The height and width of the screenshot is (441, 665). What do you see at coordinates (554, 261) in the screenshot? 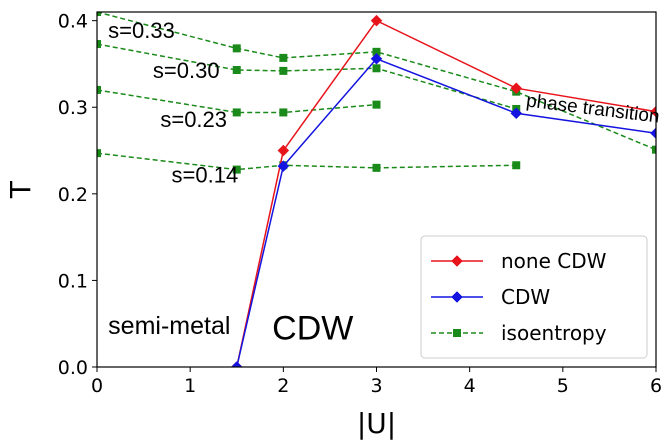
I see `legend-label: none CDW` at bounding box center [554, 261].